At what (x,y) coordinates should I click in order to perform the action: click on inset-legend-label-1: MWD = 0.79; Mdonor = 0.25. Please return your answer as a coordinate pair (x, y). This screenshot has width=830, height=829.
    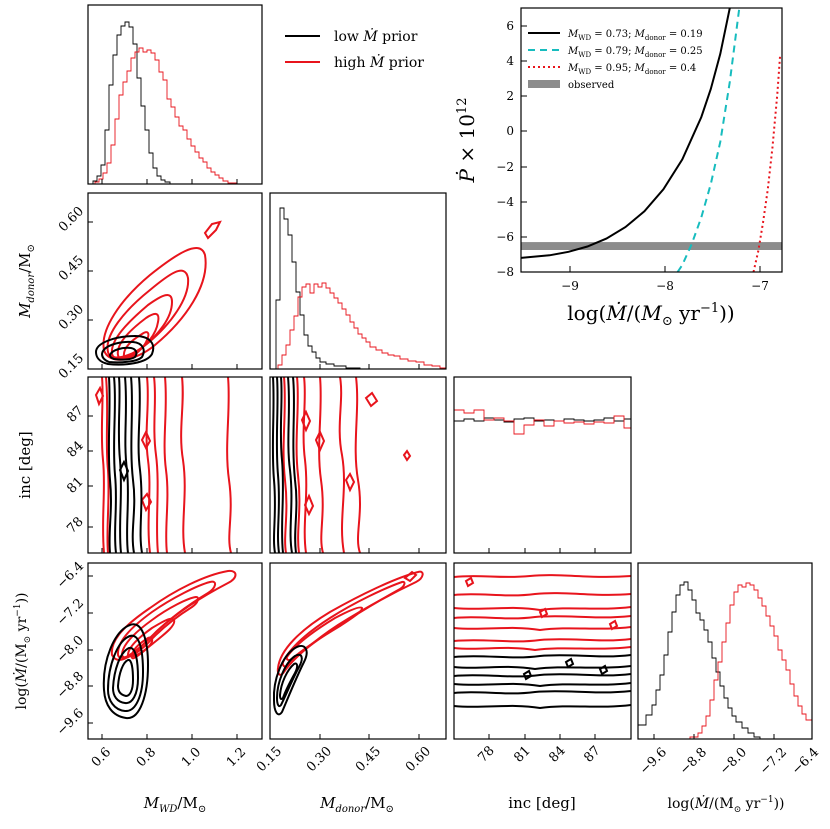
    Looking at the image, I should click on (635, 52).